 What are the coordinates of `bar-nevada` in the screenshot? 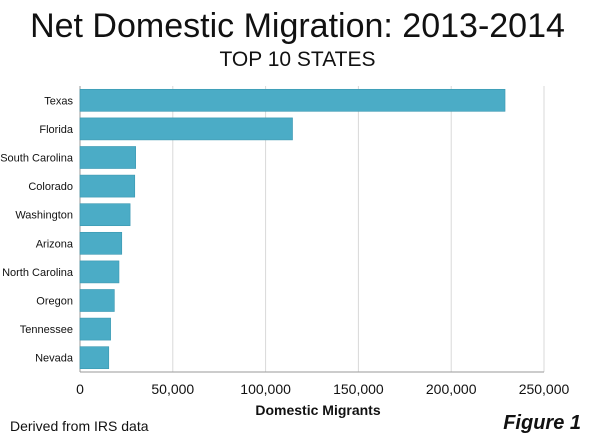 It's located at (94, 358).